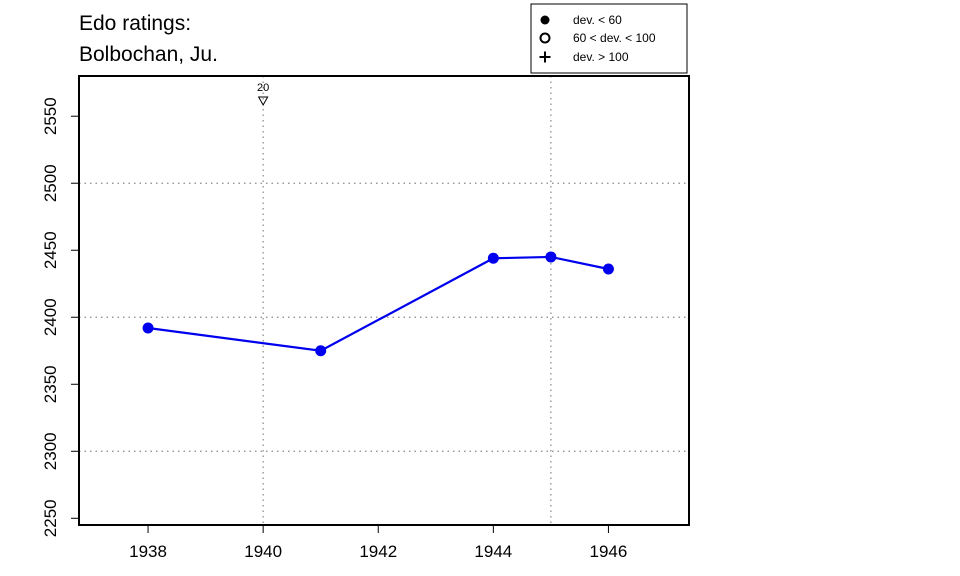  What do you see at coordinates (50, 116) in the screenshot?
I see `y-tick-label-2550: 2550` at bounding box center [50, 116].